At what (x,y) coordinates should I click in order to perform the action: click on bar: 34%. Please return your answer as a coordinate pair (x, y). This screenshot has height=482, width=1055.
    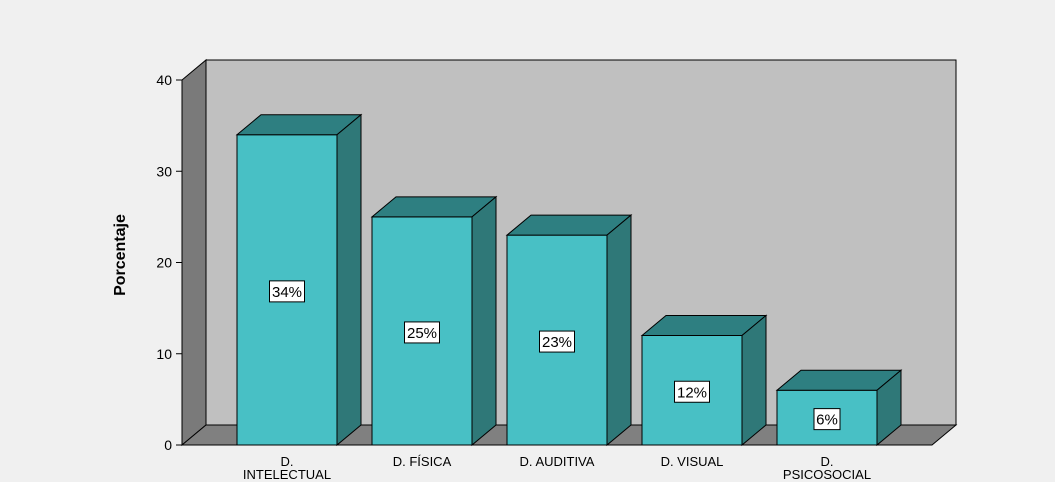
    Looking at the image, I should click on (299, 280).